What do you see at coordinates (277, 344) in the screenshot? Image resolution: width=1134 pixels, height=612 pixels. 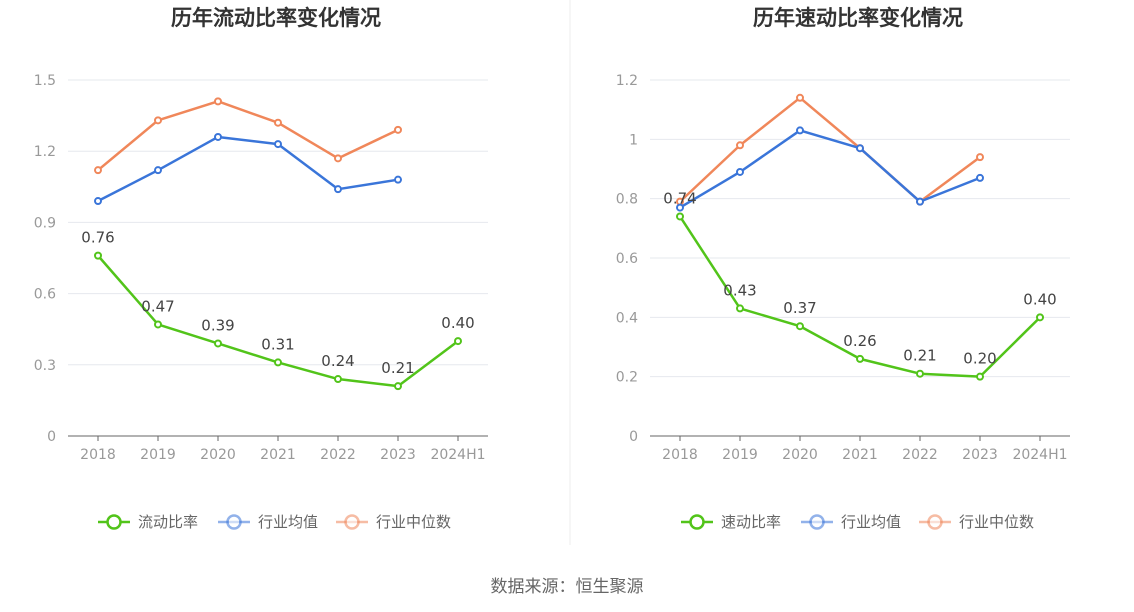 I see `data-label: 0.31` at bounding box center [277, 344].